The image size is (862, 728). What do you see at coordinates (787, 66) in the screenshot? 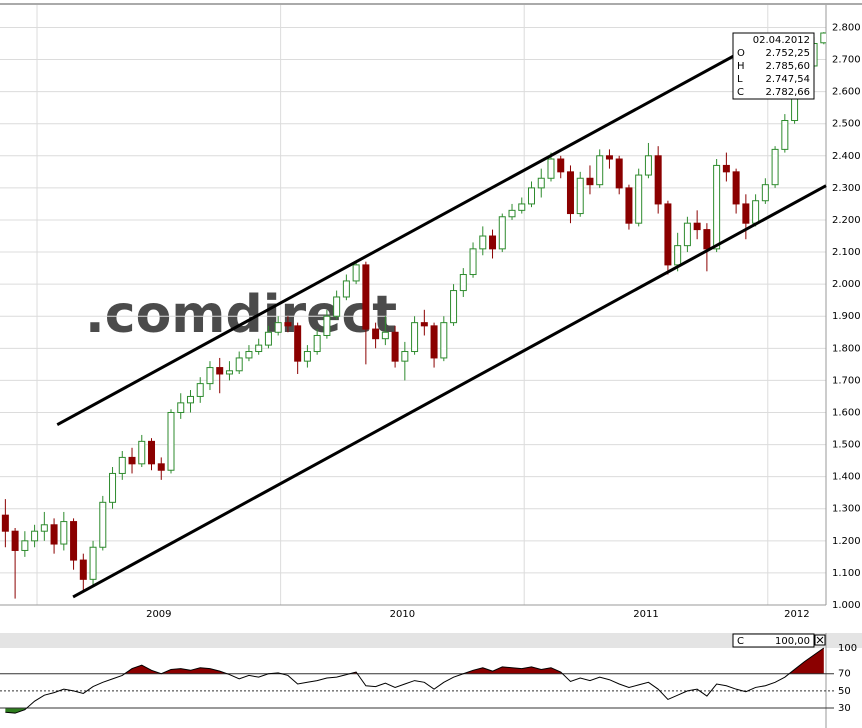
I see `ohlc-value: 2.785,60` at bounding box center [787, 66].